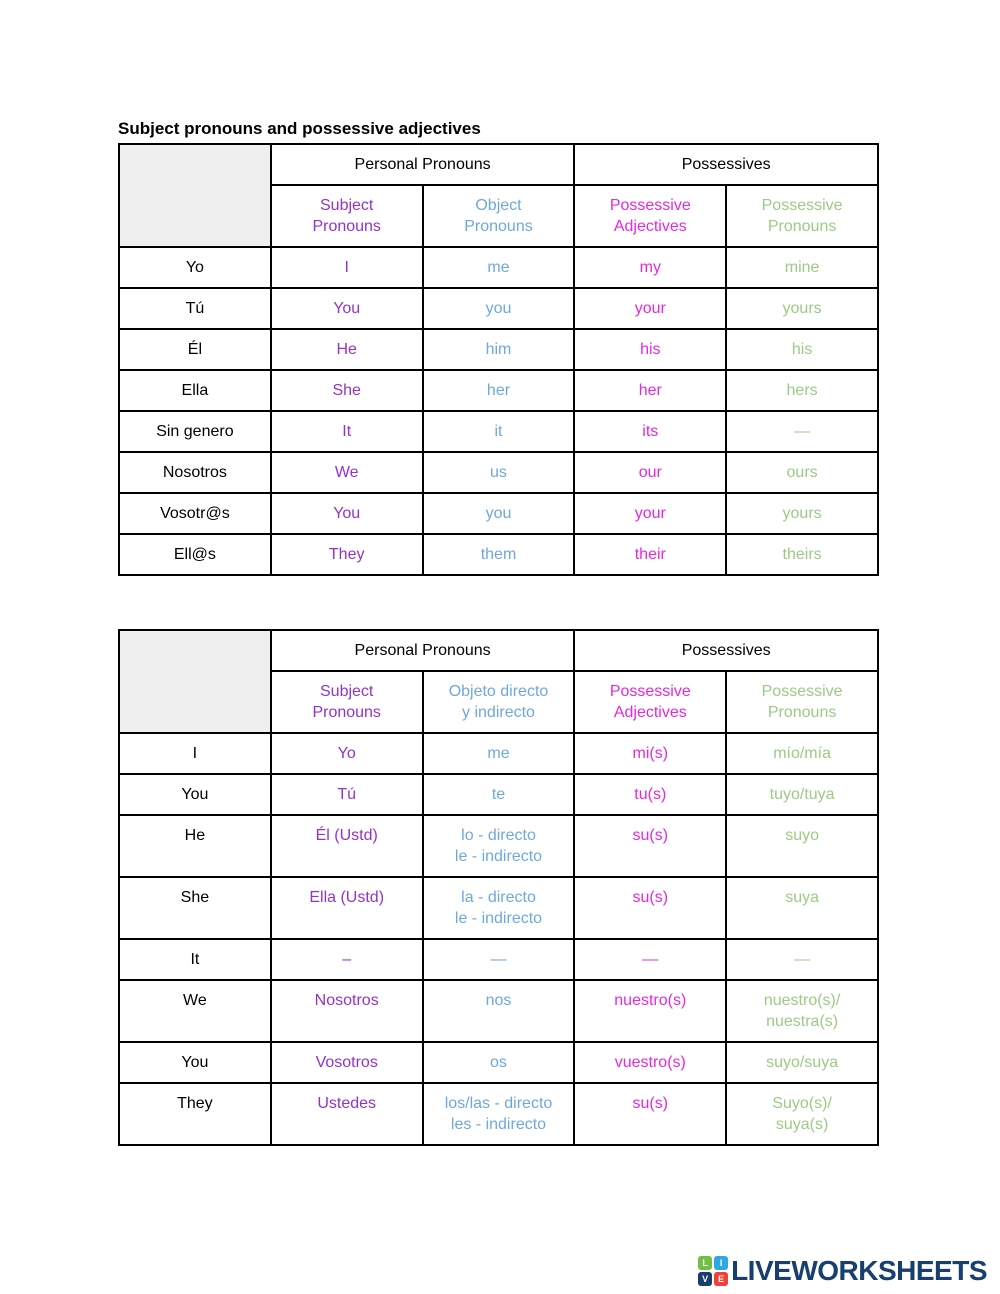 The height and width of the screenshot is (1294, 1000). I want to click on table-cell: la - directo le - indirecto, so click(498, 908).